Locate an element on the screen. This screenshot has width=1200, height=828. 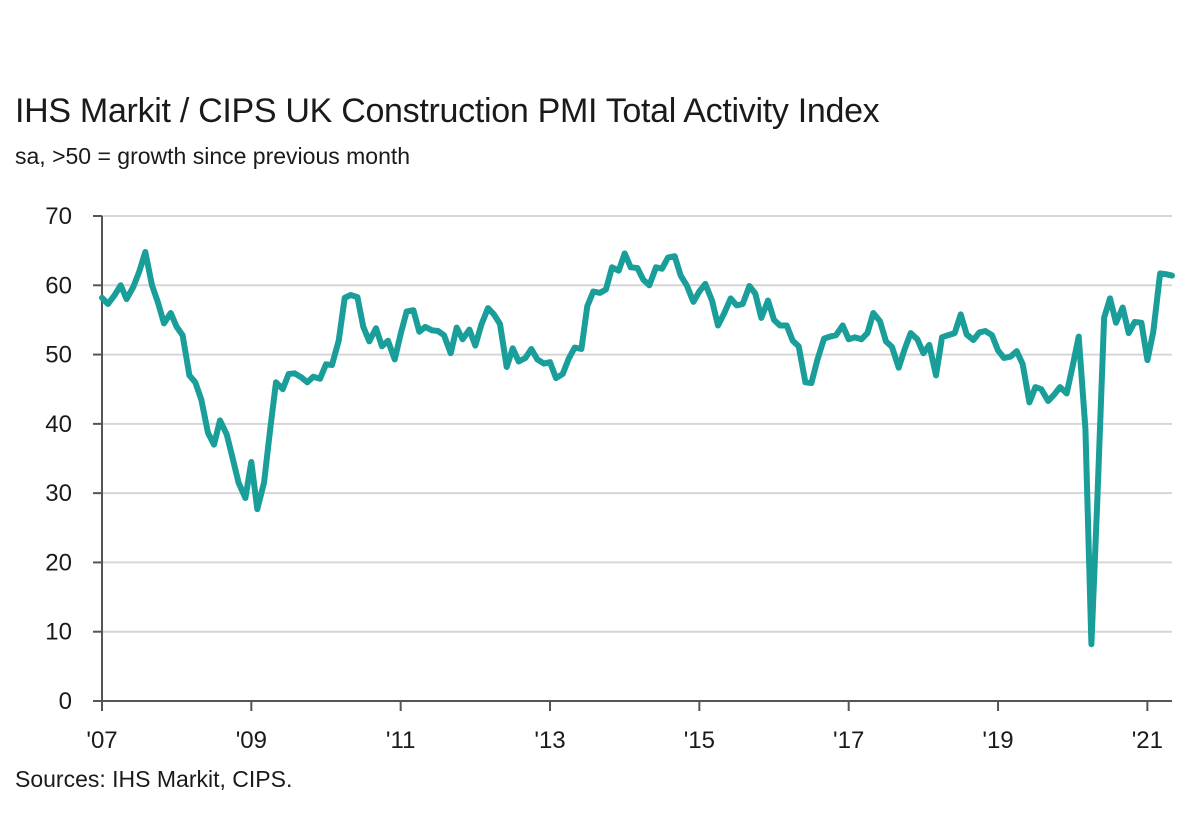
y-tick-label: 30 is located at coordinates (58, 493).